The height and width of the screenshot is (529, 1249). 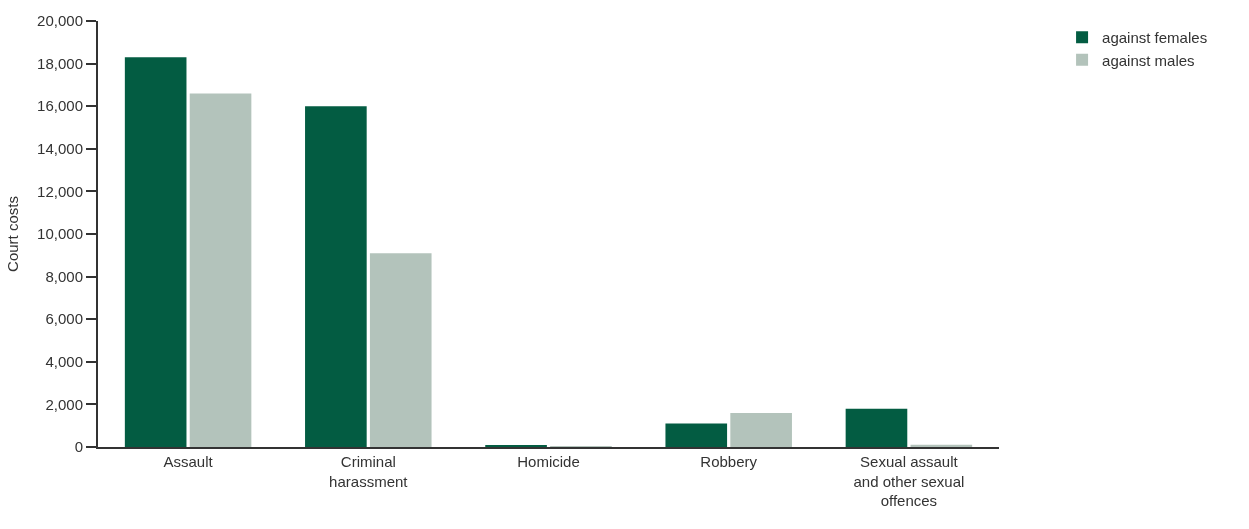 I want to click on x-tick-label: Homicide, so click(x=548, y=461).